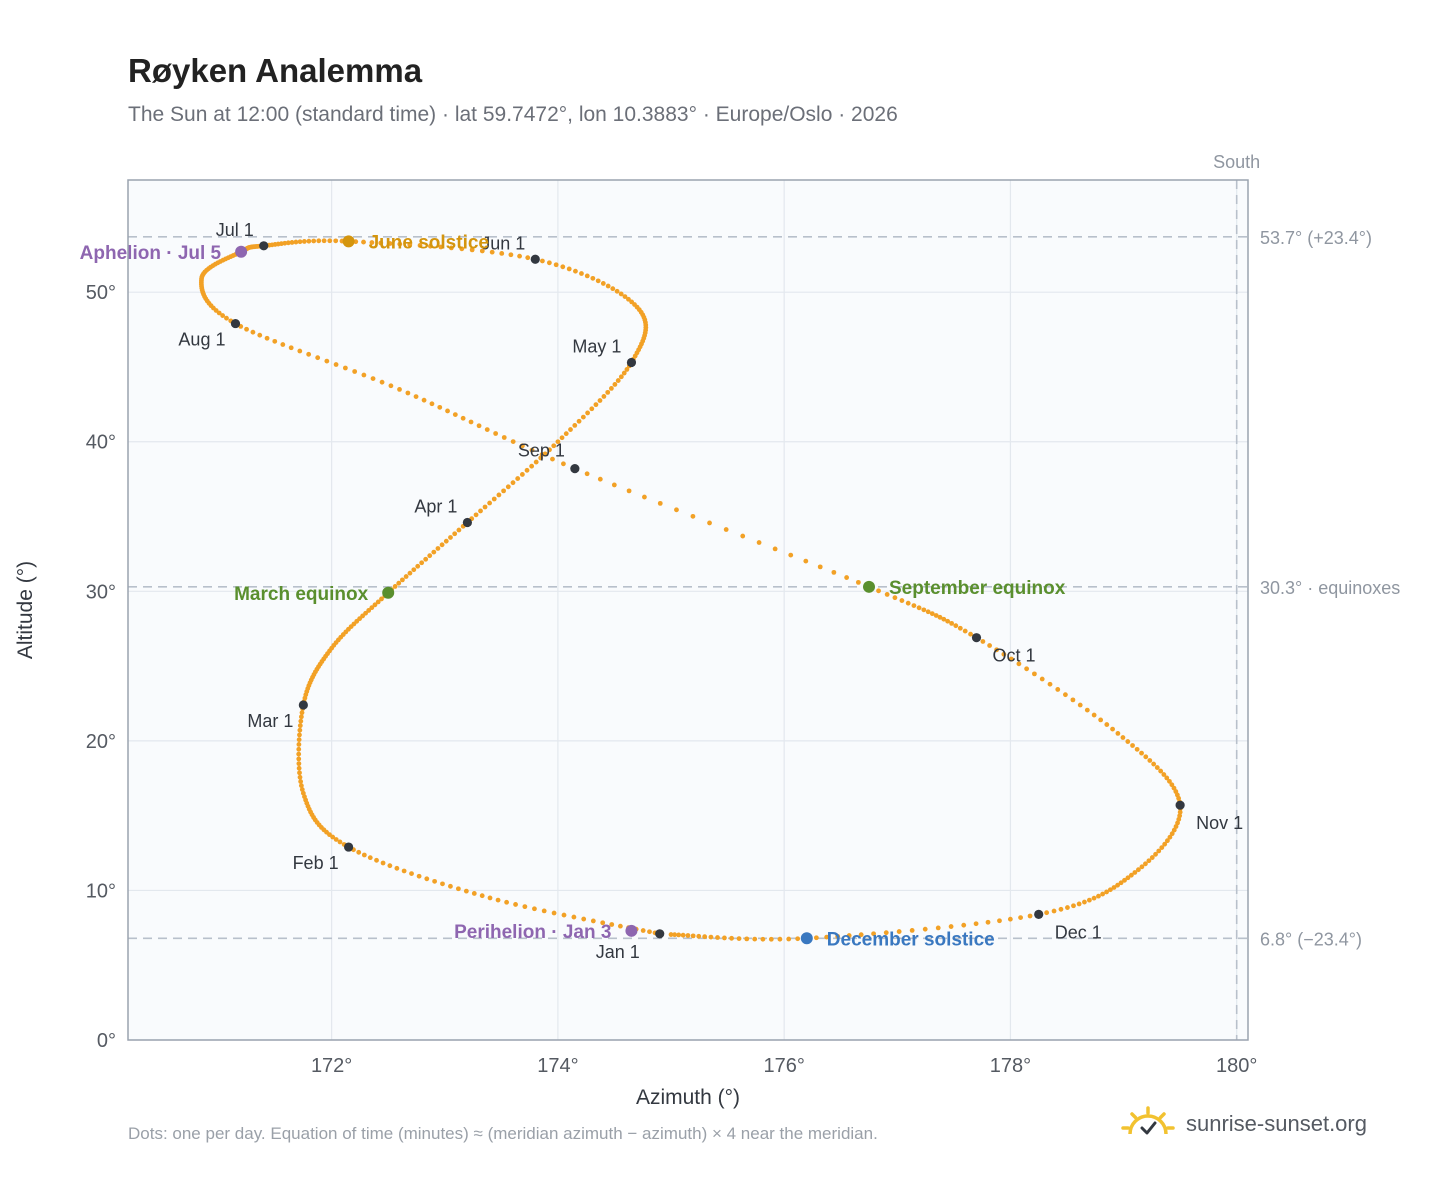 This screenshot has height=1188, width=1448. What do you see at coordinates (25, 610) in the screenshot?
I see `y-axis-title: Altitude (°)` at bounding box center [25, 610].